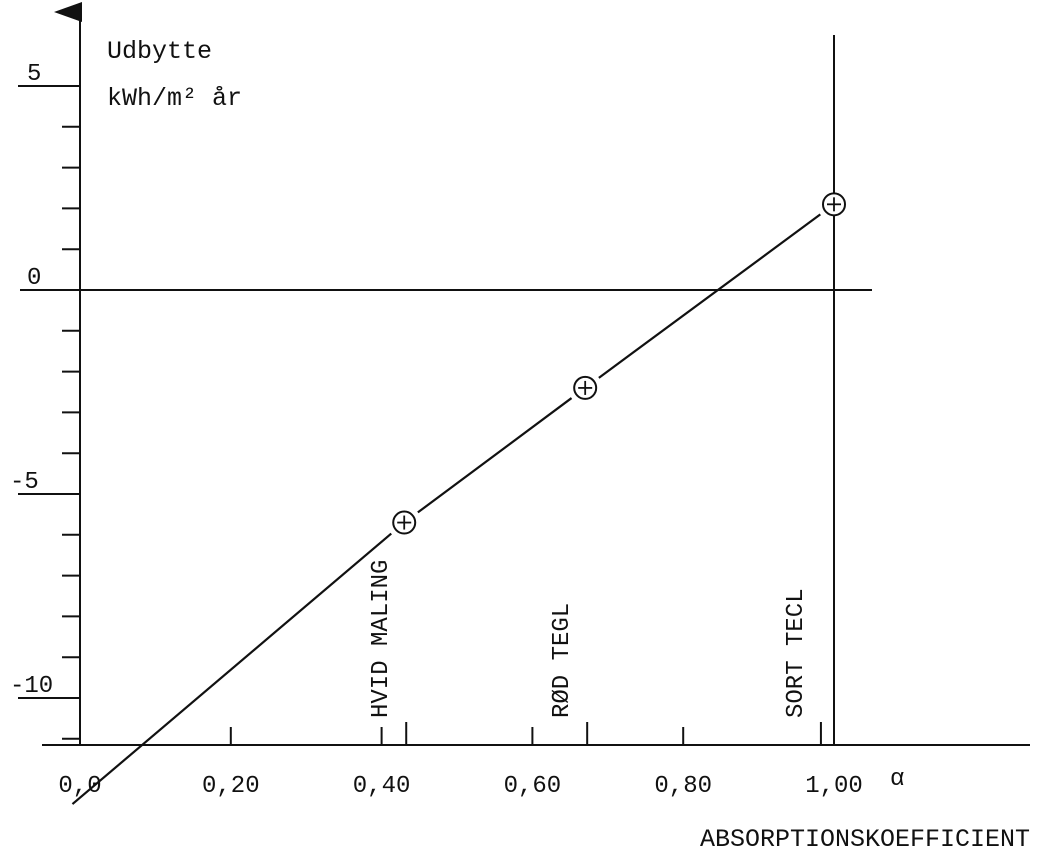 The image size is (1043, 859). Describe the element at coordinates (174, 98) in the screenshot. I see `y-axis-label-line2: kWh/m² år` at that location.